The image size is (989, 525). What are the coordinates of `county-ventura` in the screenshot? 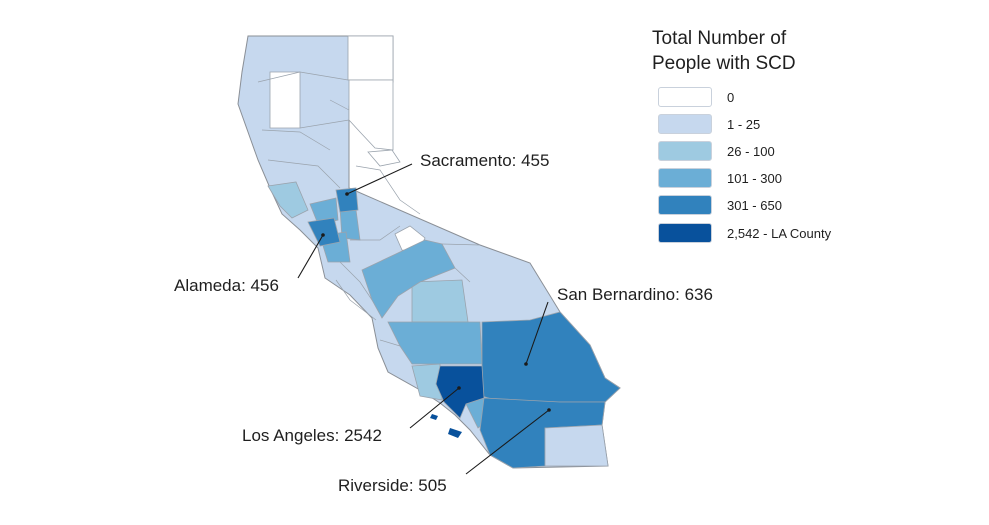 It's located at (427, 382).